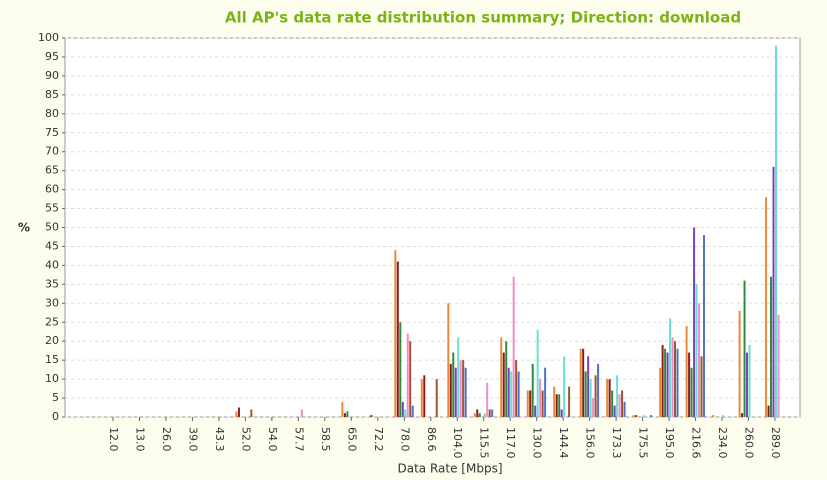  Describe the element at coordinates (52, 132) in the screenshot. I see `y-tick-label: 75` at that location.